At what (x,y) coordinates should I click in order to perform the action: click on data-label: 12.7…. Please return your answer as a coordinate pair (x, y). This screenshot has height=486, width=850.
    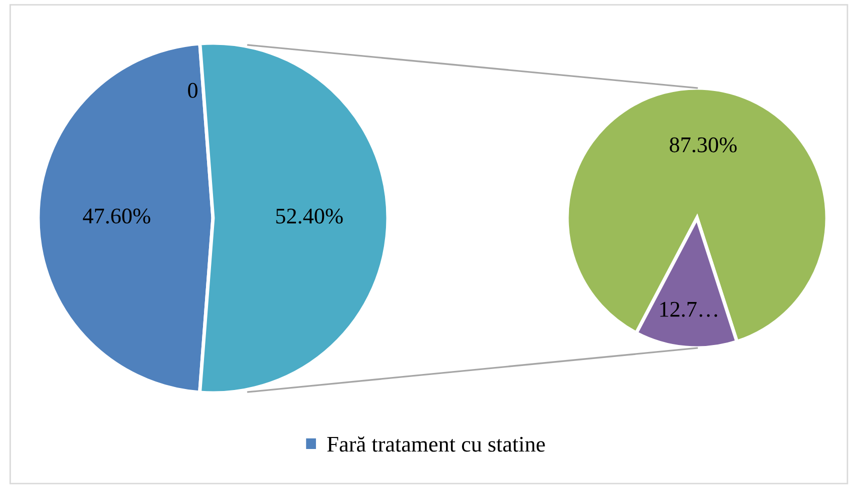
    Looking at the image, I should click on (689, 309).